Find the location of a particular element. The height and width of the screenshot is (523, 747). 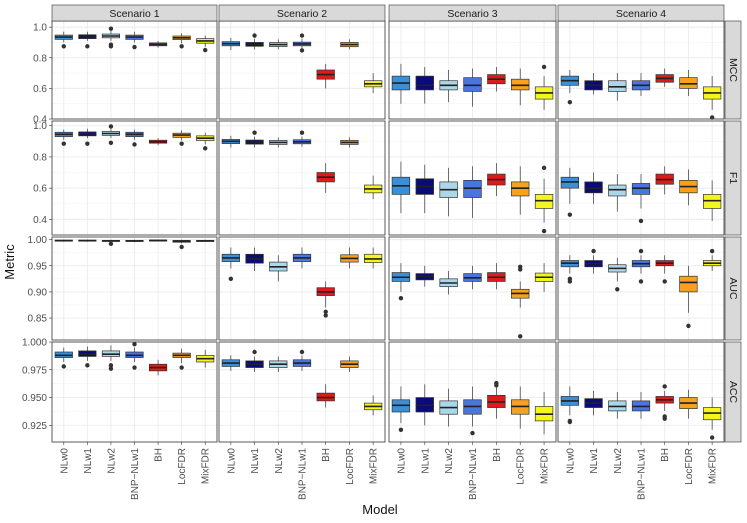

y-tick-label: 0.925 is located at coordinates (34, 426).